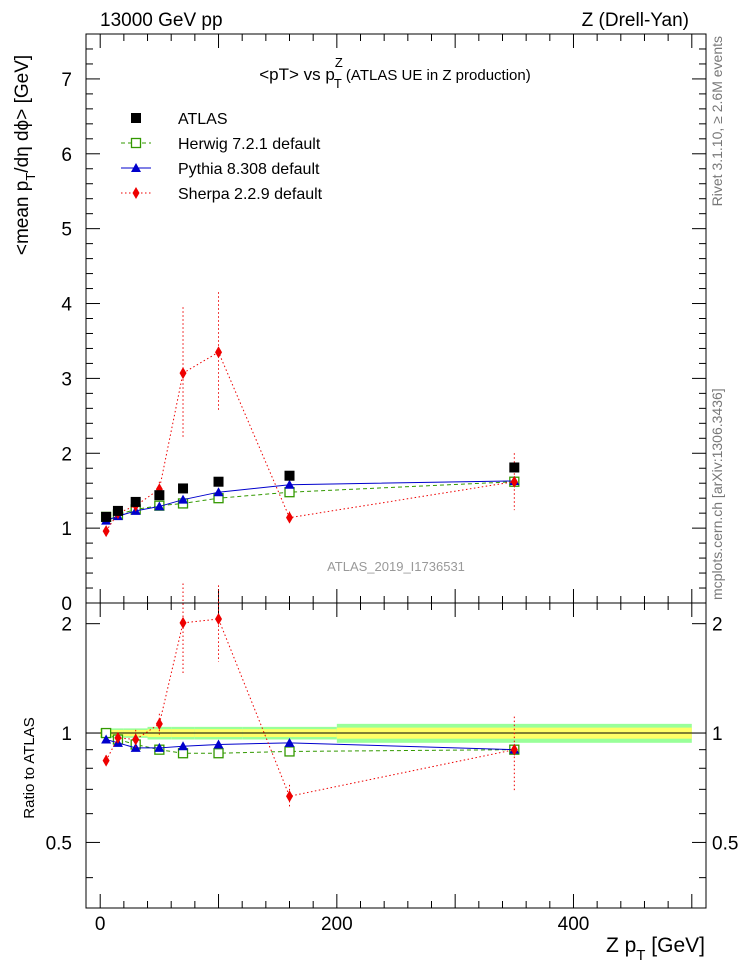 The image size is (746, 972). What do you see at coordinates (30, 177) in the screenshot?
I see `ylabel-sub: T` at bounding box center [30, 177].